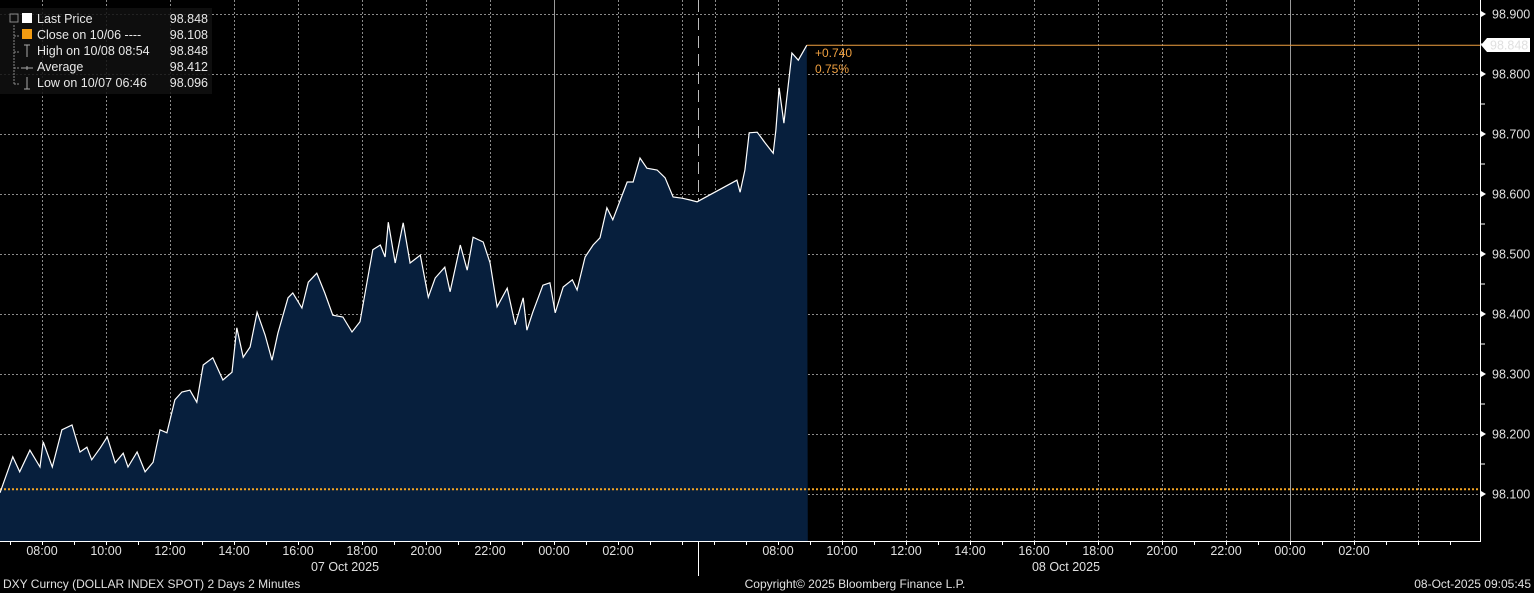 This screenshot has width=1534, height=593. Describe the element at coordinates (1511, 435) in the screenshot. I see `y-tick-label: 98.200` at that location.